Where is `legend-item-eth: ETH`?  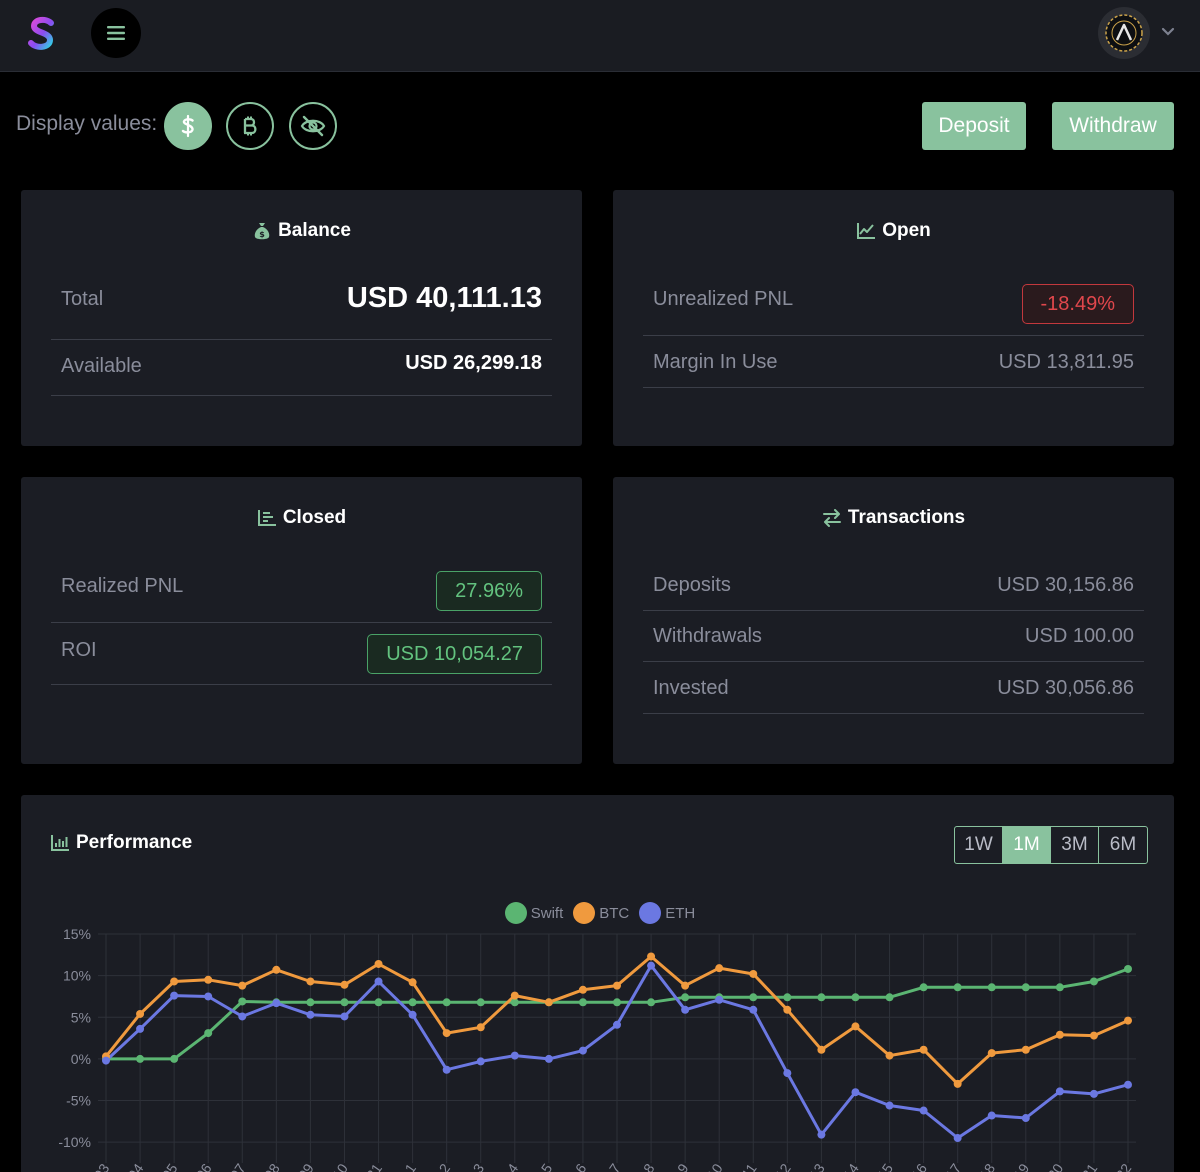
legend-item-eth: ETH is located at coordinates (667, 913).